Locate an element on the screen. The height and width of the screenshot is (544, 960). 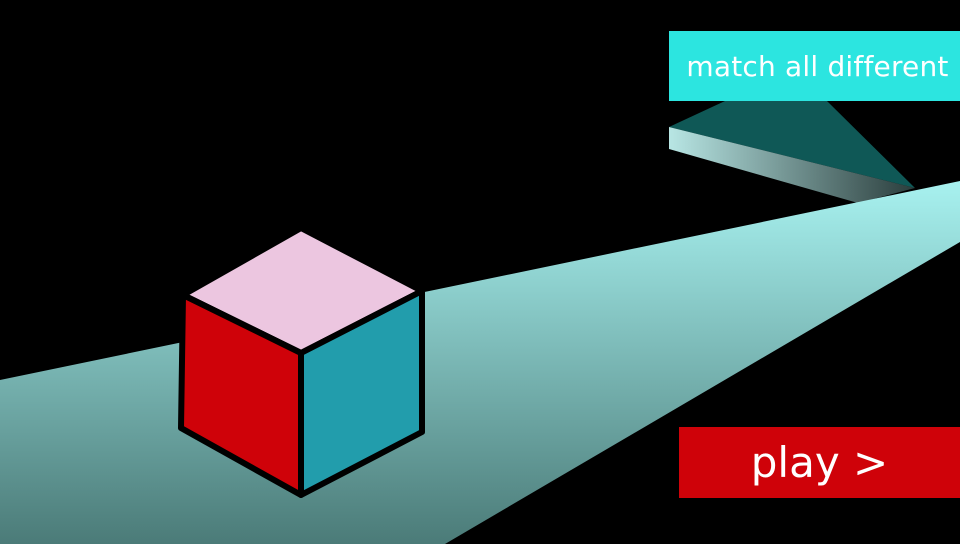
hint-banner: match all different is located at coordinates (814, 66).